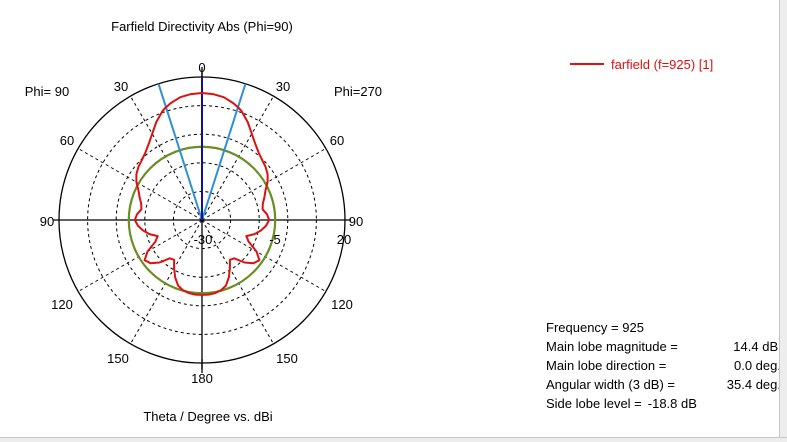 This screenshot has width=787, height=442. Describe the element at coordinates (342, 304) in the screenshot. I see `angle-label-right-120: 120` at that location.